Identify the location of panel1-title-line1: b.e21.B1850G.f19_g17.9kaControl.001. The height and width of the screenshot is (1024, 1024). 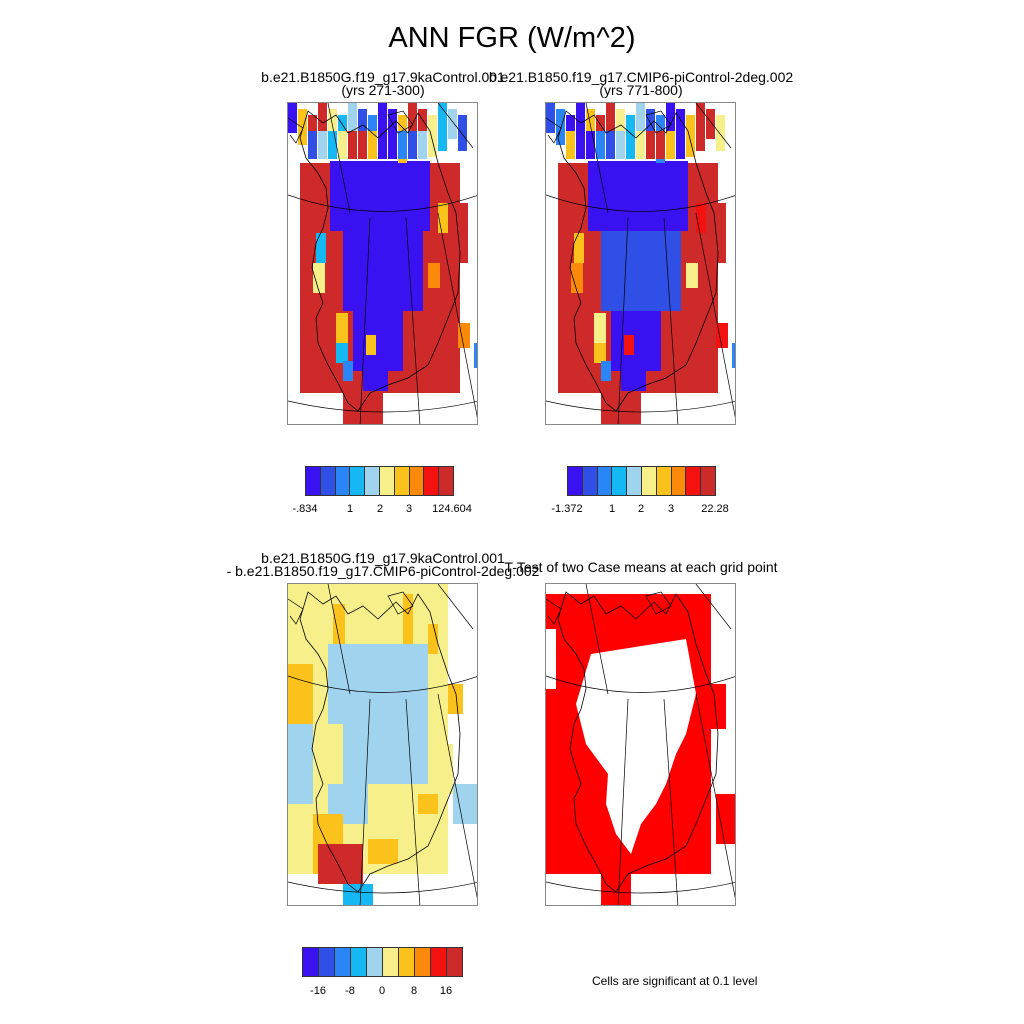
(383, 77).